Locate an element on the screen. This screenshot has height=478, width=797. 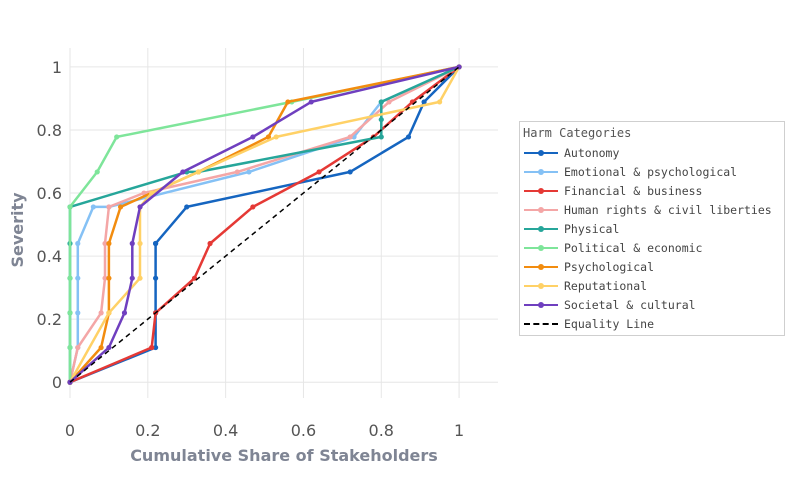
legend-label: Societal & cultural is located at coordinates (630, 305).